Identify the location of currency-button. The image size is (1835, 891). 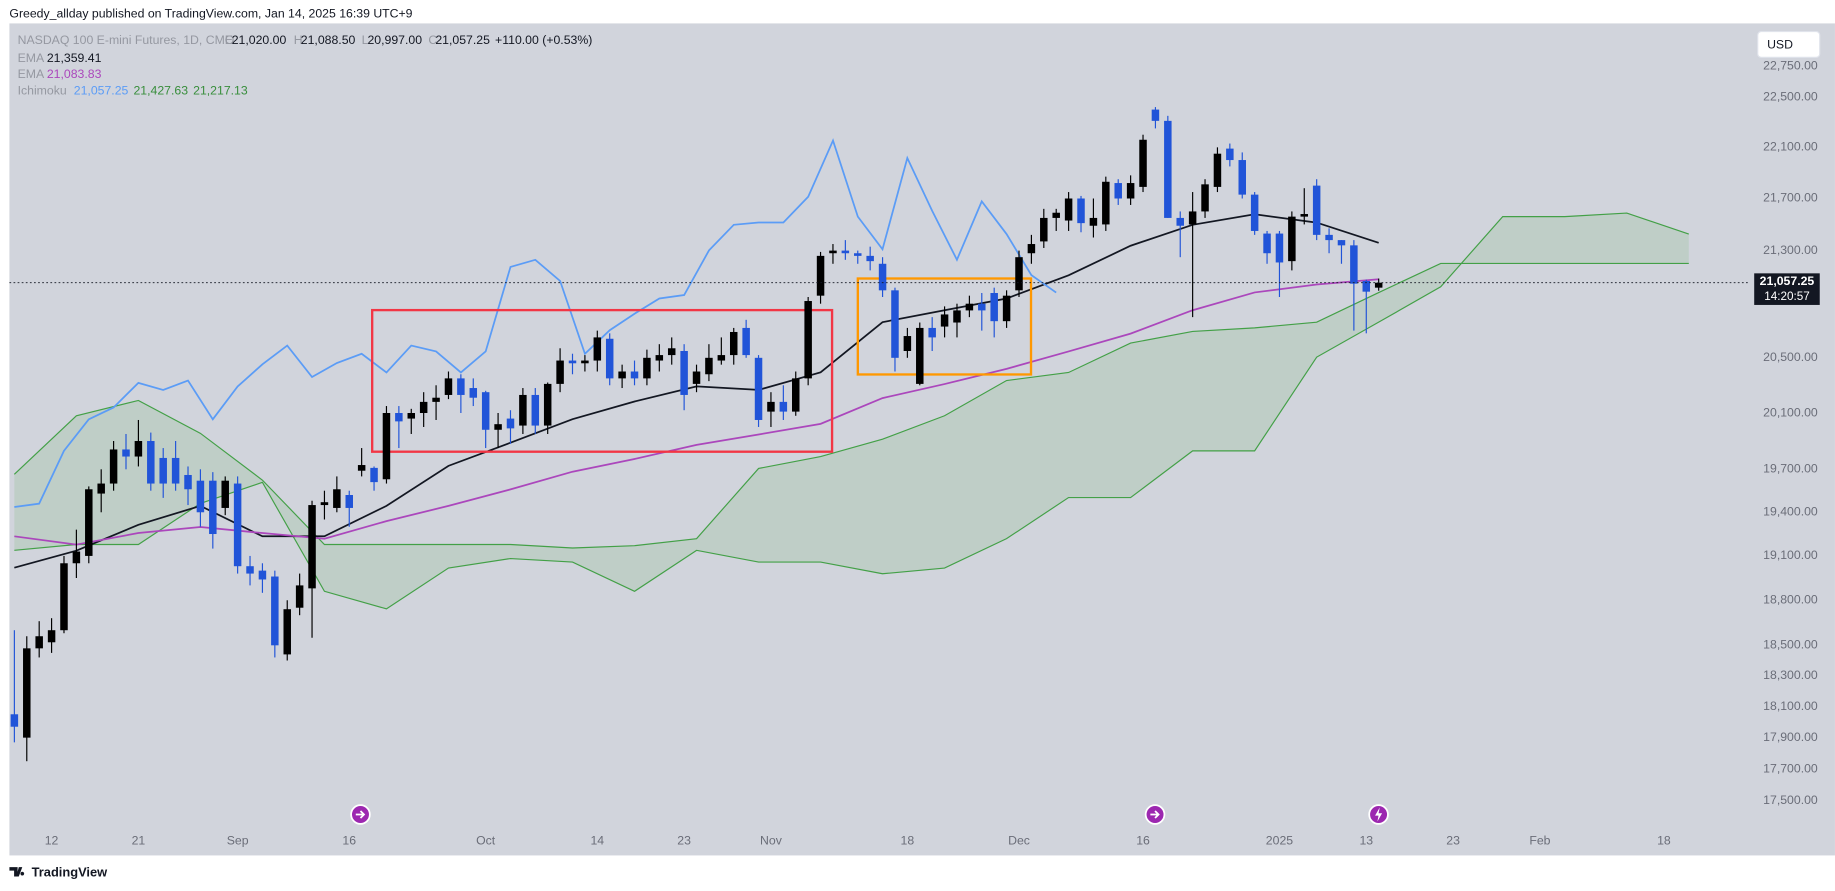
(1789, 44).